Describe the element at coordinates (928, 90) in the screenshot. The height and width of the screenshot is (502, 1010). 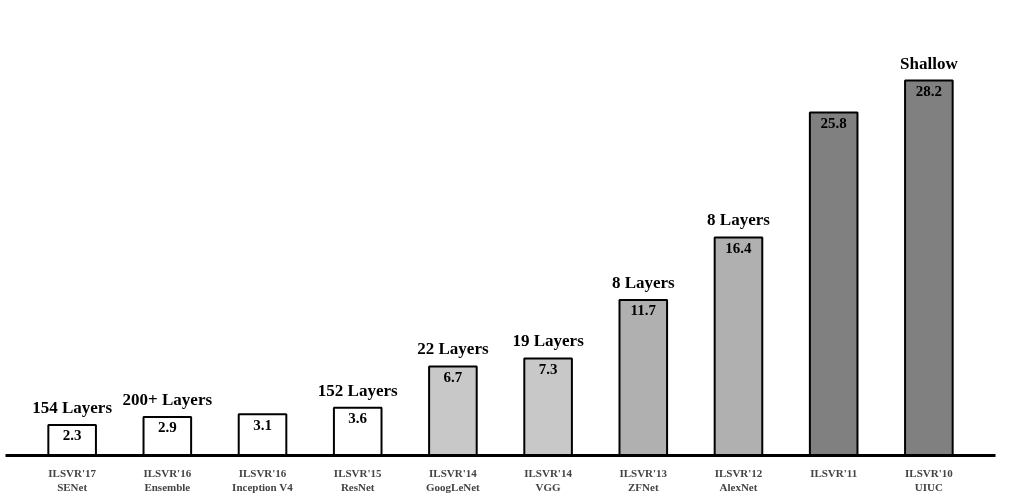
I see `data-label: 28.2` at that location.